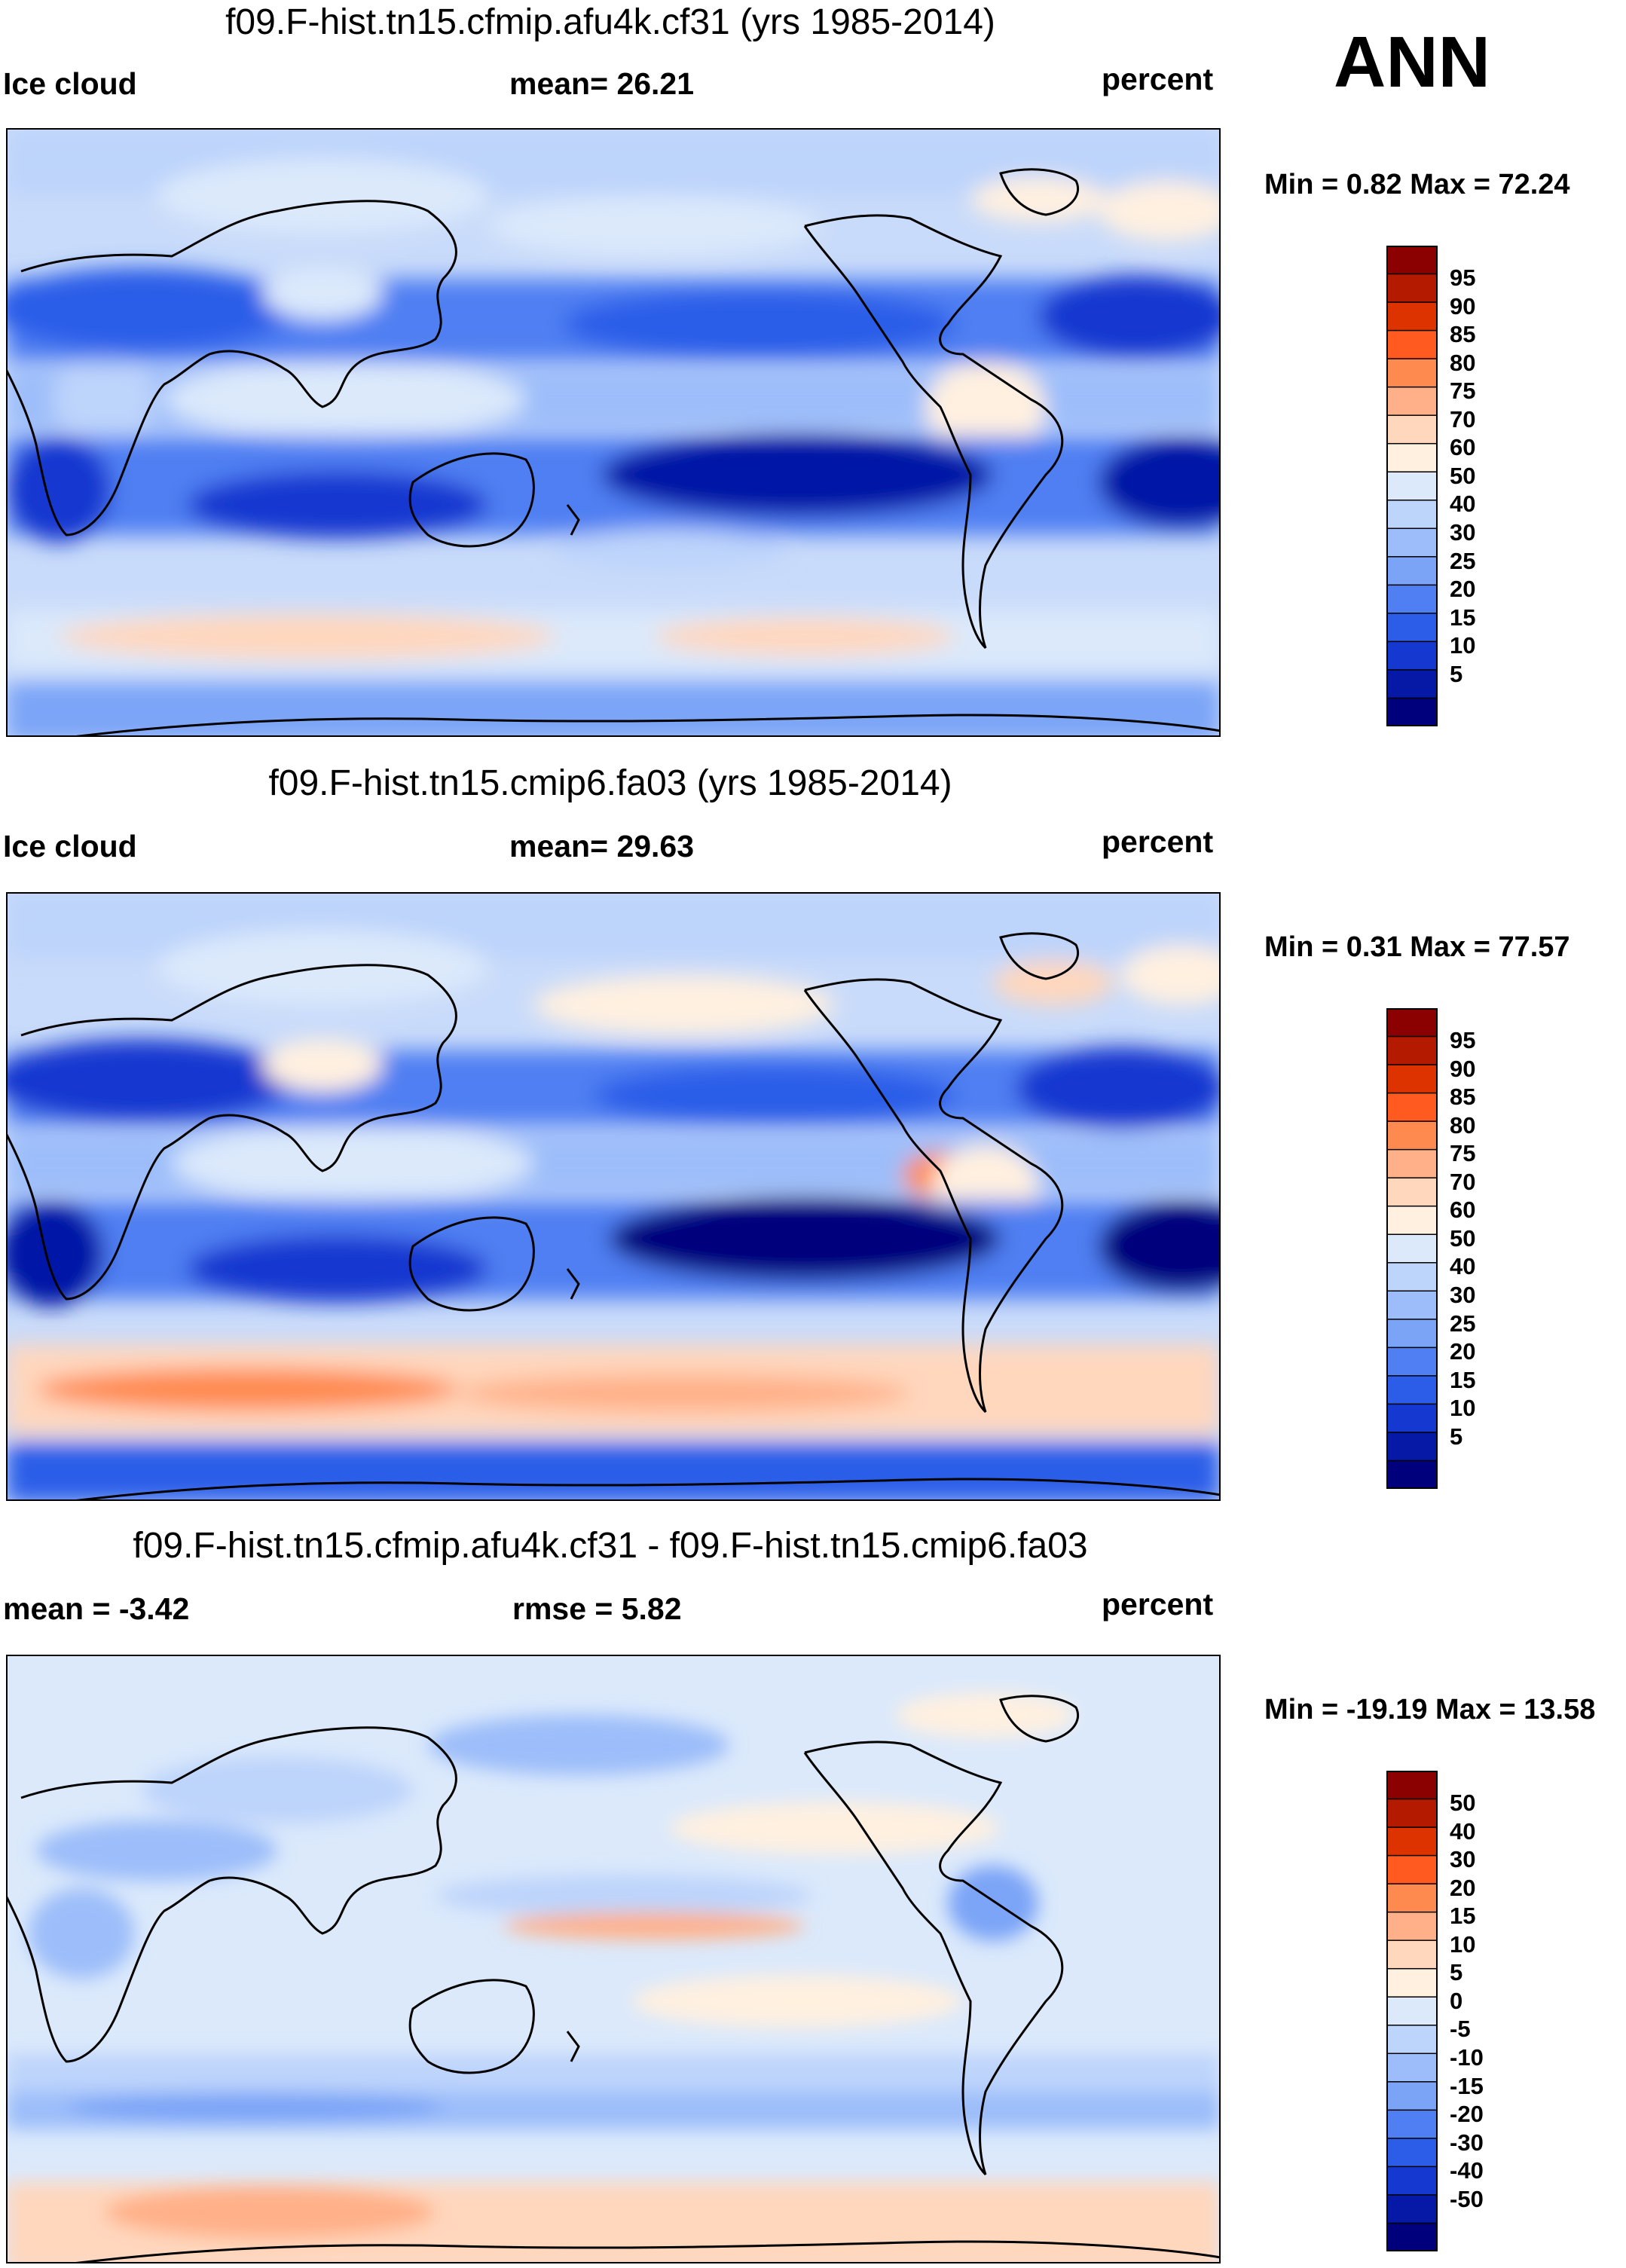 The width and height of the screenshot is (1626, 2268). I want to click on panel-1-colorbar-frame, so click(1412, 486).